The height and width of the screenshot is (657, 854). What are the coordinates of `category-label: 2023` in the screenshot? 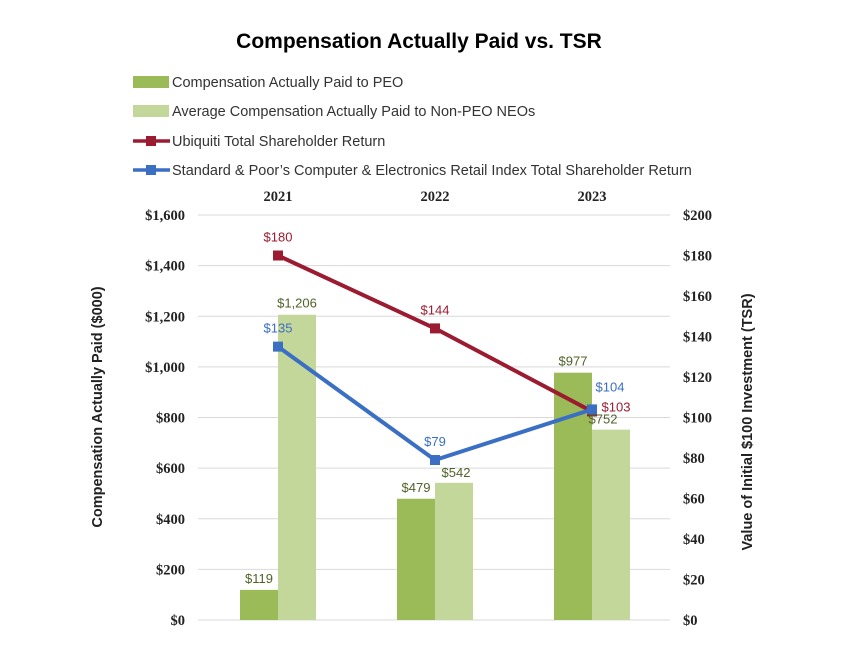 It's located at (592, 197).